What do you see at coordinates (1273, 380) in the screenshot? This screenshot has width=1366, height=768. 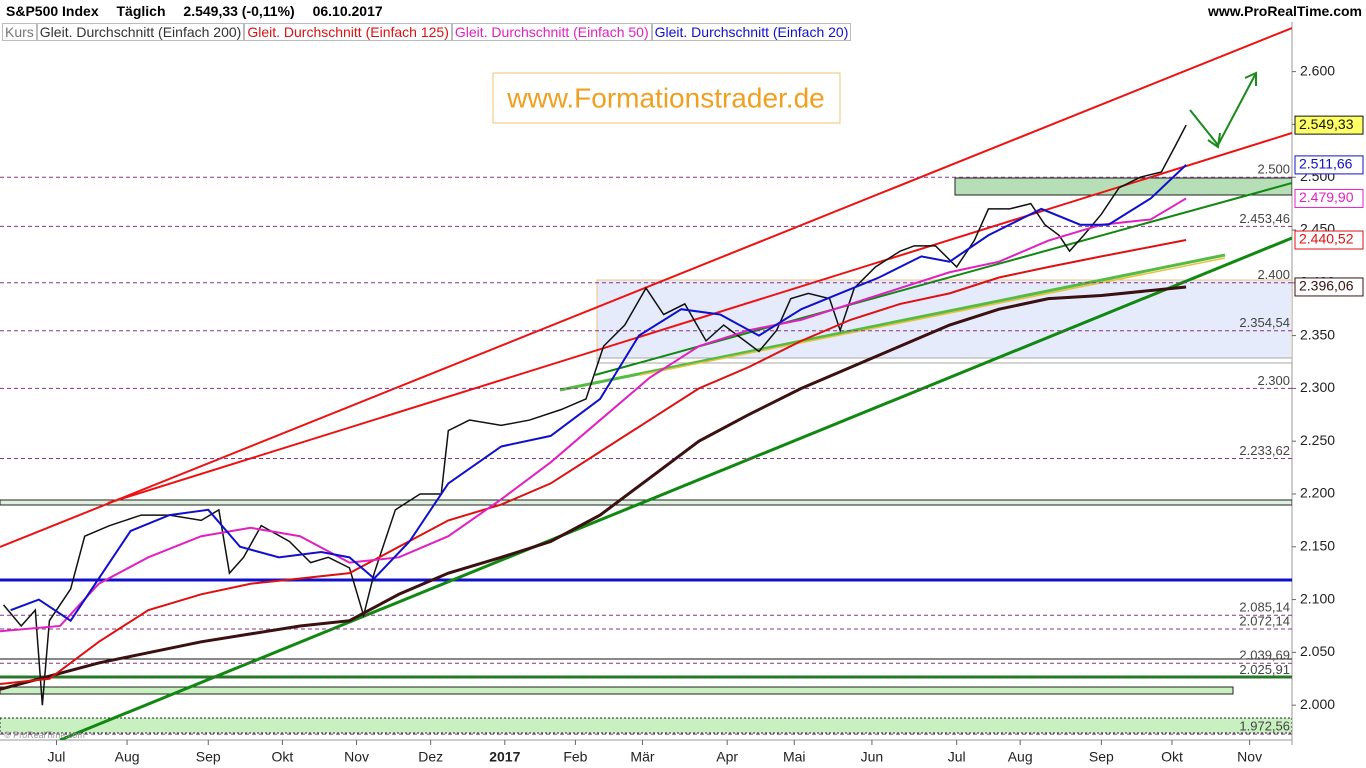 I see `level-label: 2.300` at bounding box center [1273, 380].